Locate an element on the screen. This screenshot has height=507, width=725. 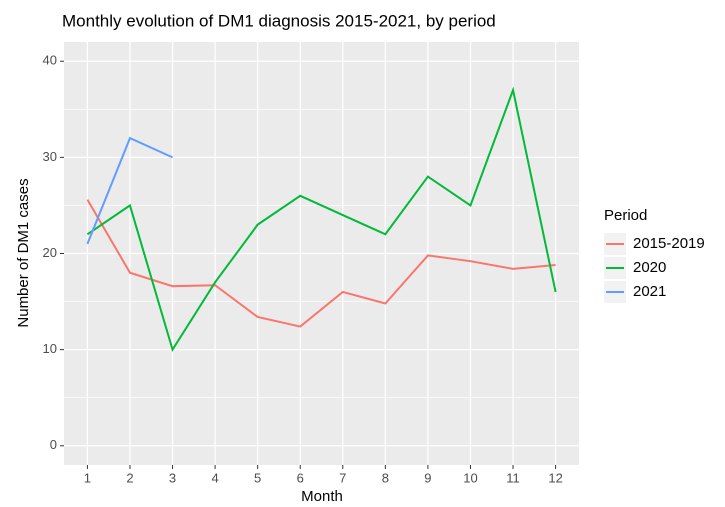
x-tick-label: 10 is located at coordinates (470, 477).